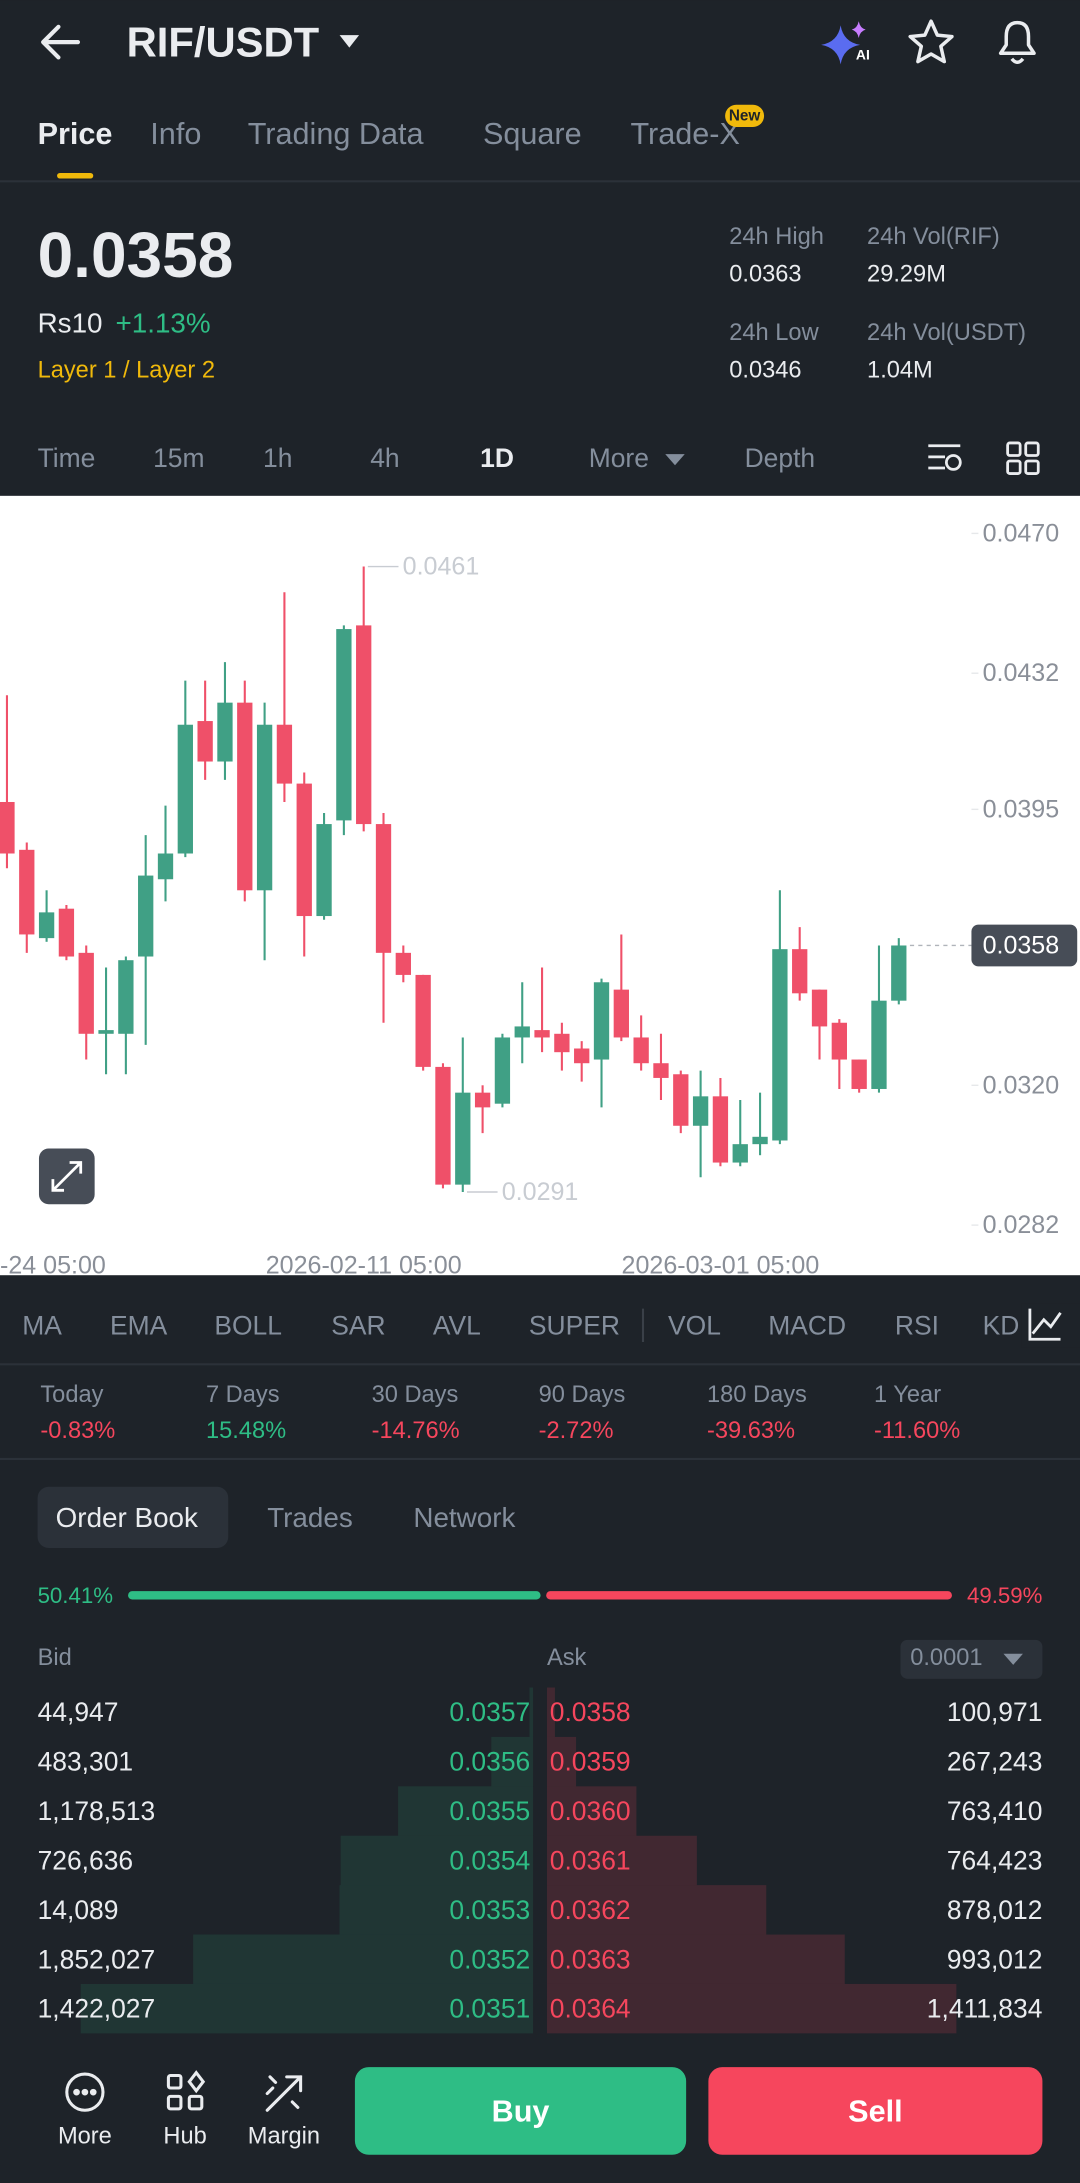 The width and height of the screenshot is (1080, 2183). Describe the element at coordinates (248, 1325) in the screenshot. I see `indicator-tab: BOLL` at that location.